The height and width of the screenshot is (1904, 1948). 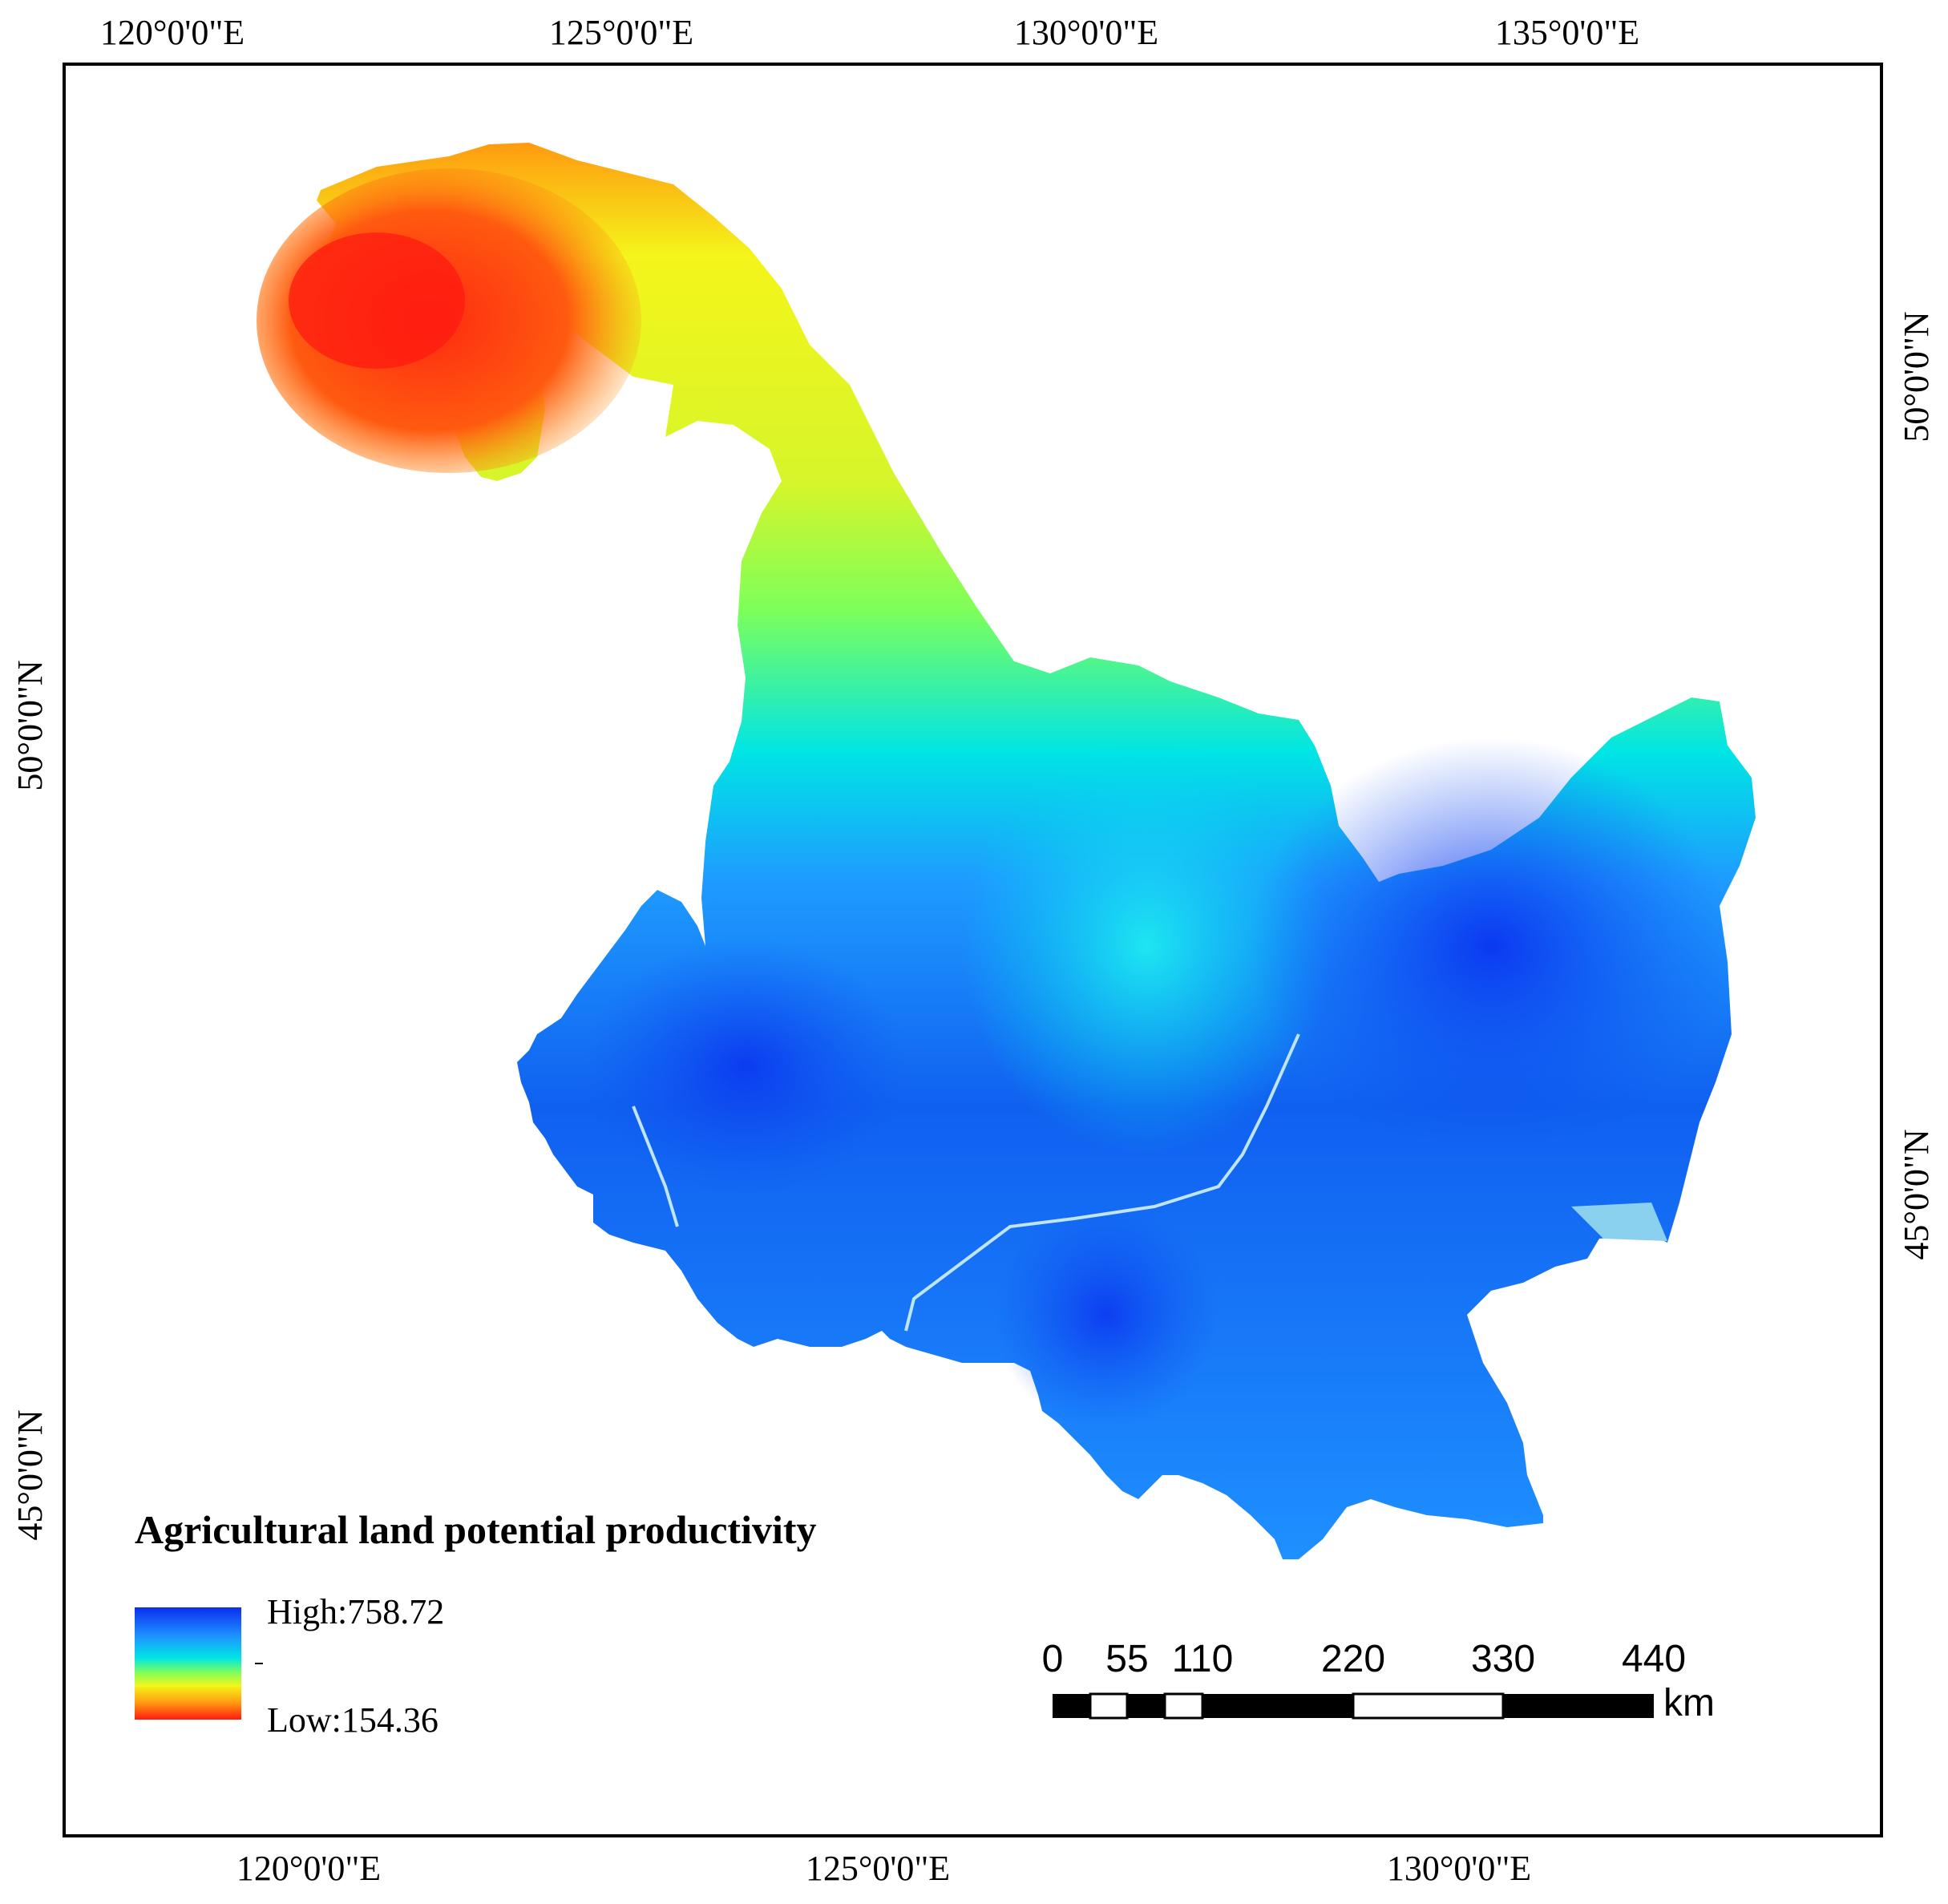 What do you see at coordinates (355, 1611) in the screenshot?
I see `legend-high-label: High:758.72` at bounding box center [355, 1611].